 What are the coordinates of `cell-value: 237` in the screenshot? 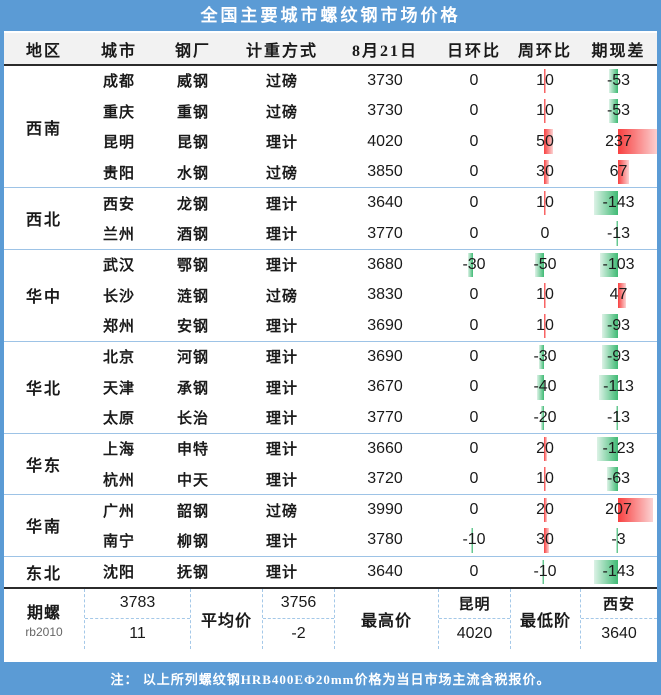 It's located at (618, 141).